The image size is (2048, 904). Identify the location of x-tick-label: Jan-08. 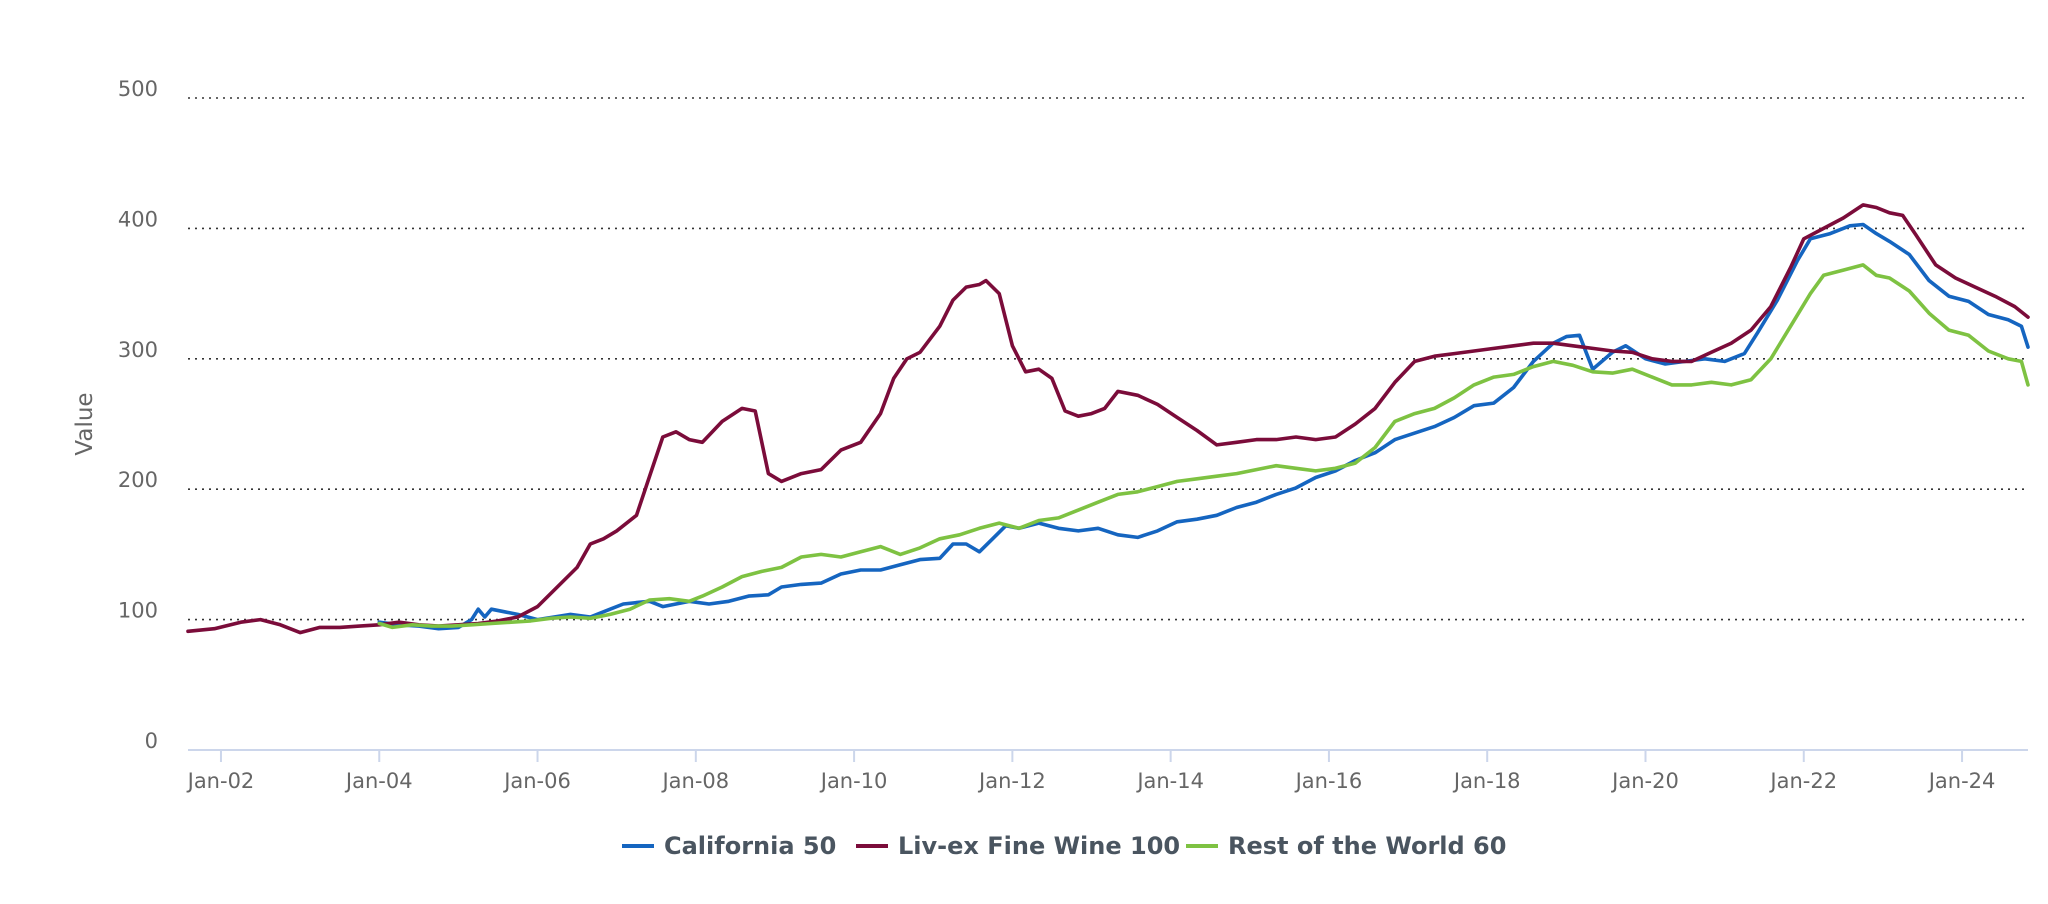
(694, 781).